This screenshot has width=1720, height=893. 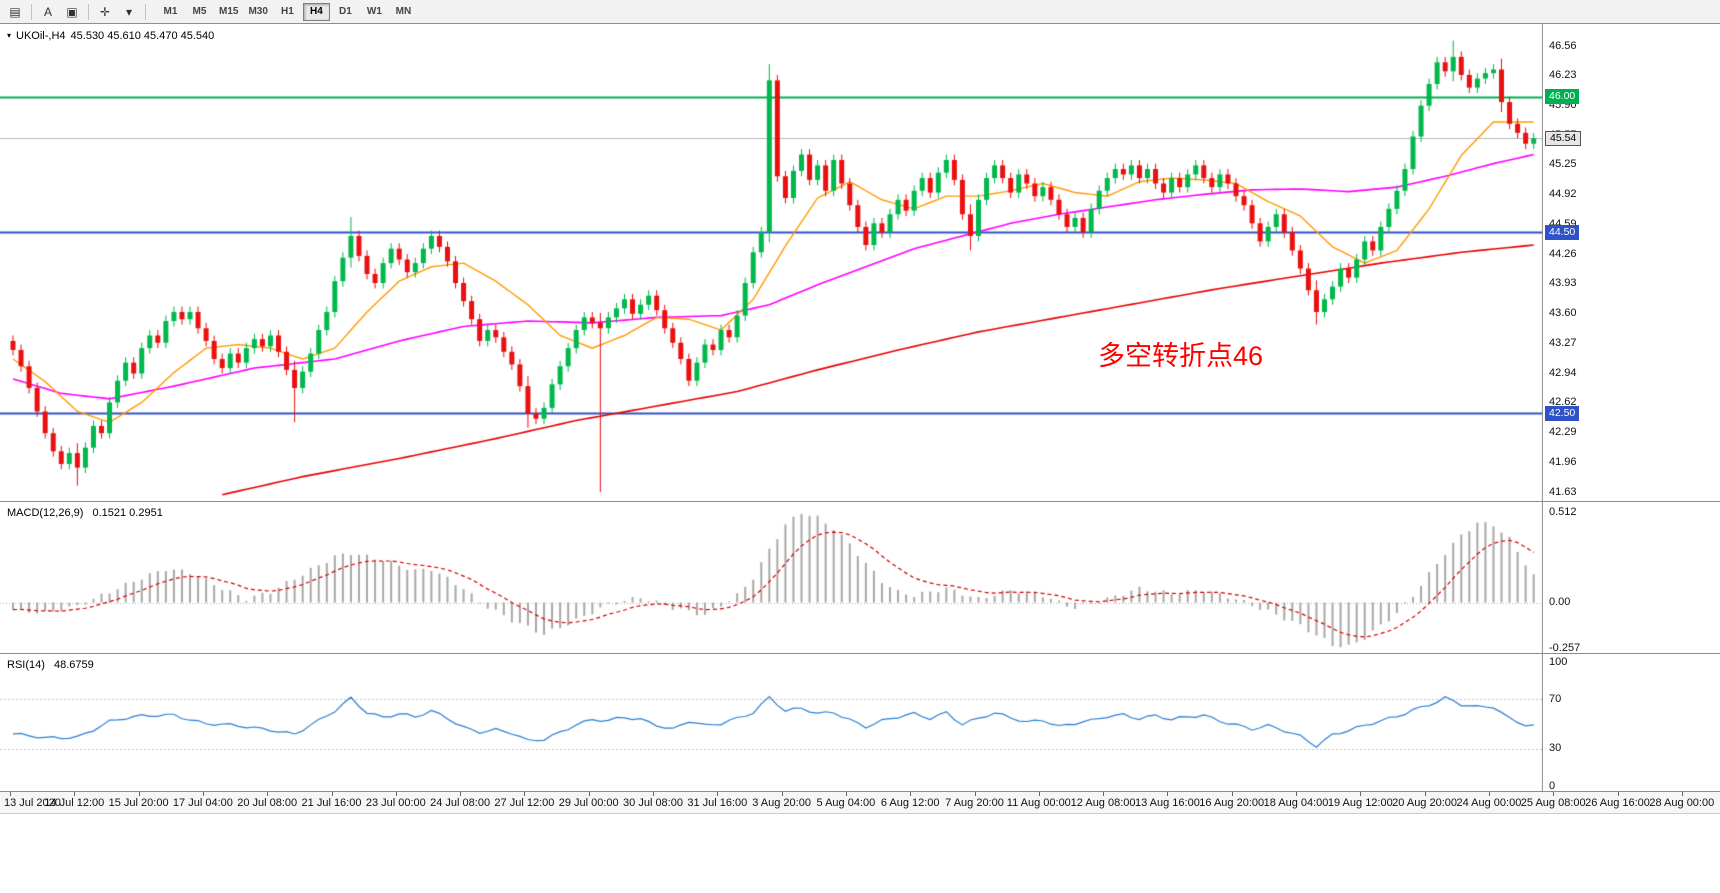 I want to click on time-axis-label: 7 Aug 20:00, so click(x=974, y=803).